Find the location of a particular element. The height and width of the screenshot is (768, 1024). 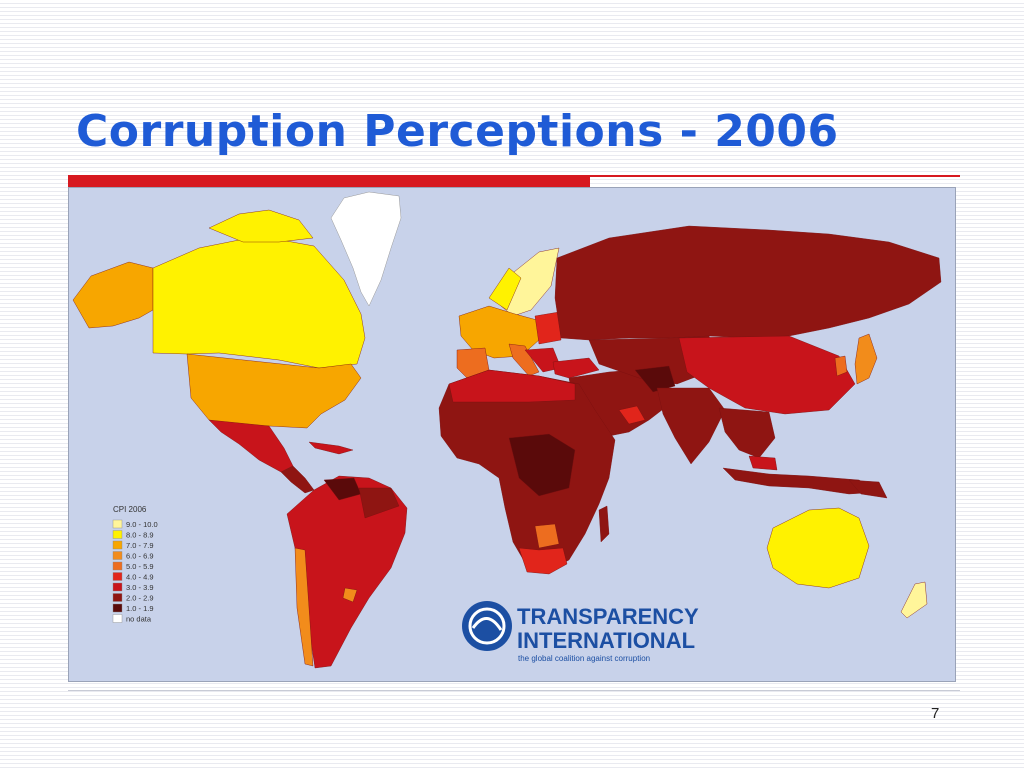

india-region is located at coordinates (691, 426).